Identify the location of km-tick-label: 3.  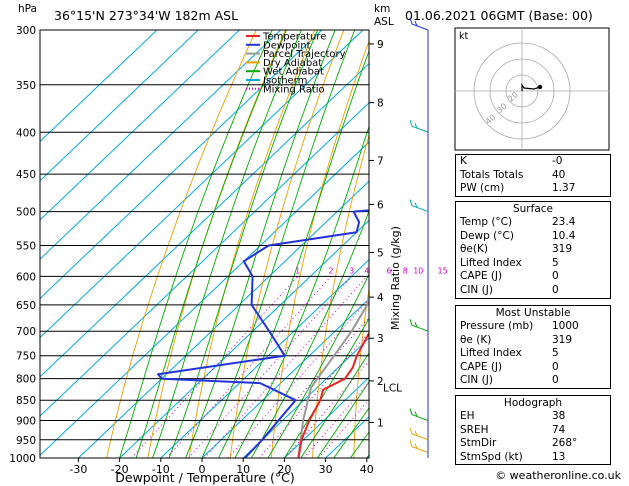
(380, 339).